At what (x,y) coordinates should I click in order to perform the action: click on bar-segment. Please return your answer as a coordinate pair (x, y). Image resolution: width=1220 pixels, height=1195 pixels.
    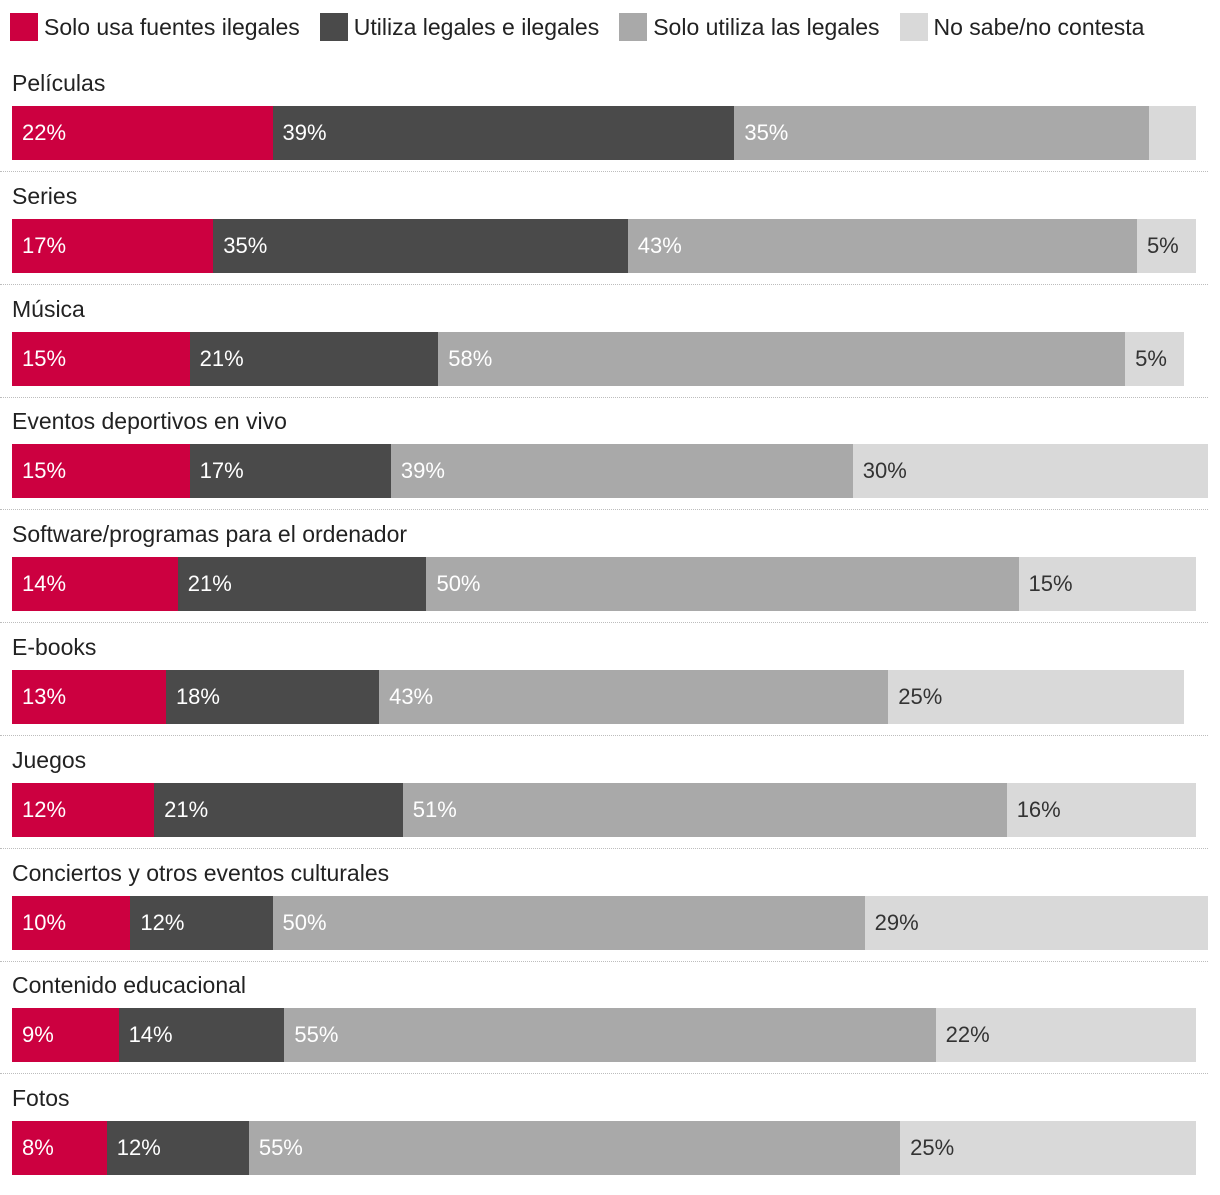
    Looking at the image, I should click on (1172, 133).